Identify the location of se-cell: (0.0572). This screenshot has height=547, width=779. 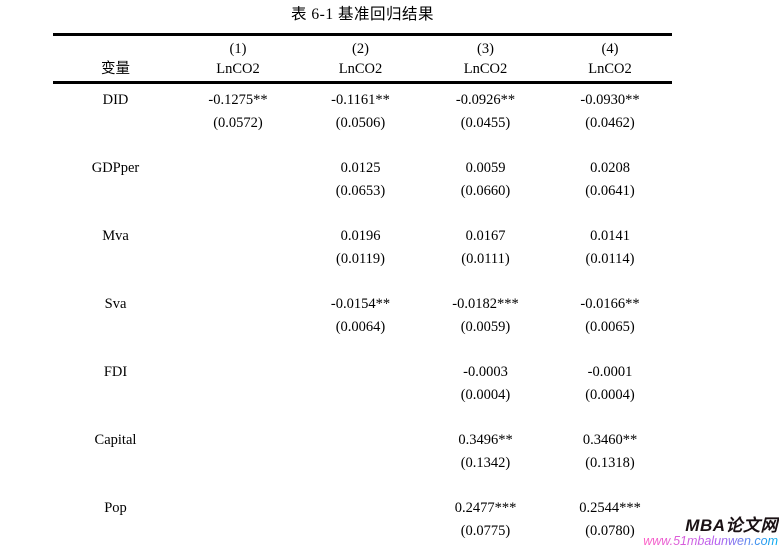
(238, 122).